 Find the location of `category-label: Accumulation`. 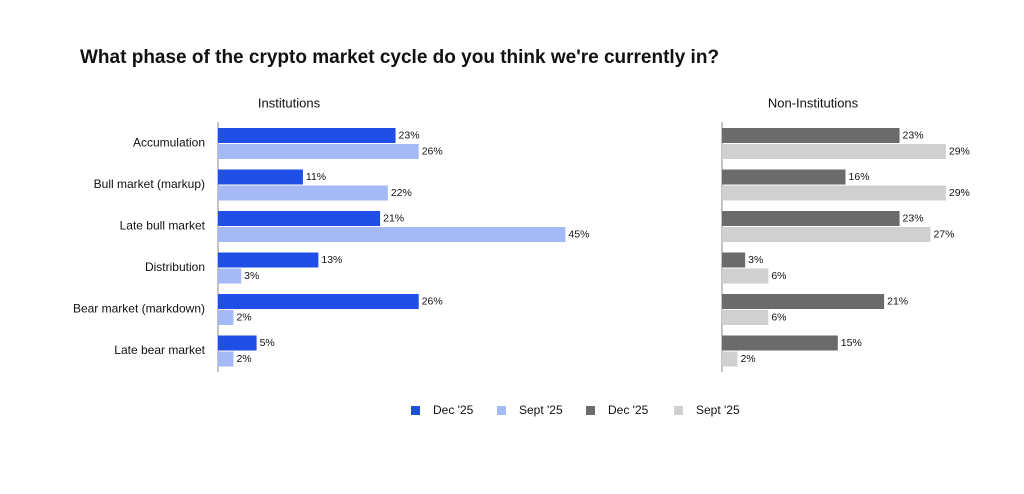

category-label: Accumulation is located at coordinates (169, 143).